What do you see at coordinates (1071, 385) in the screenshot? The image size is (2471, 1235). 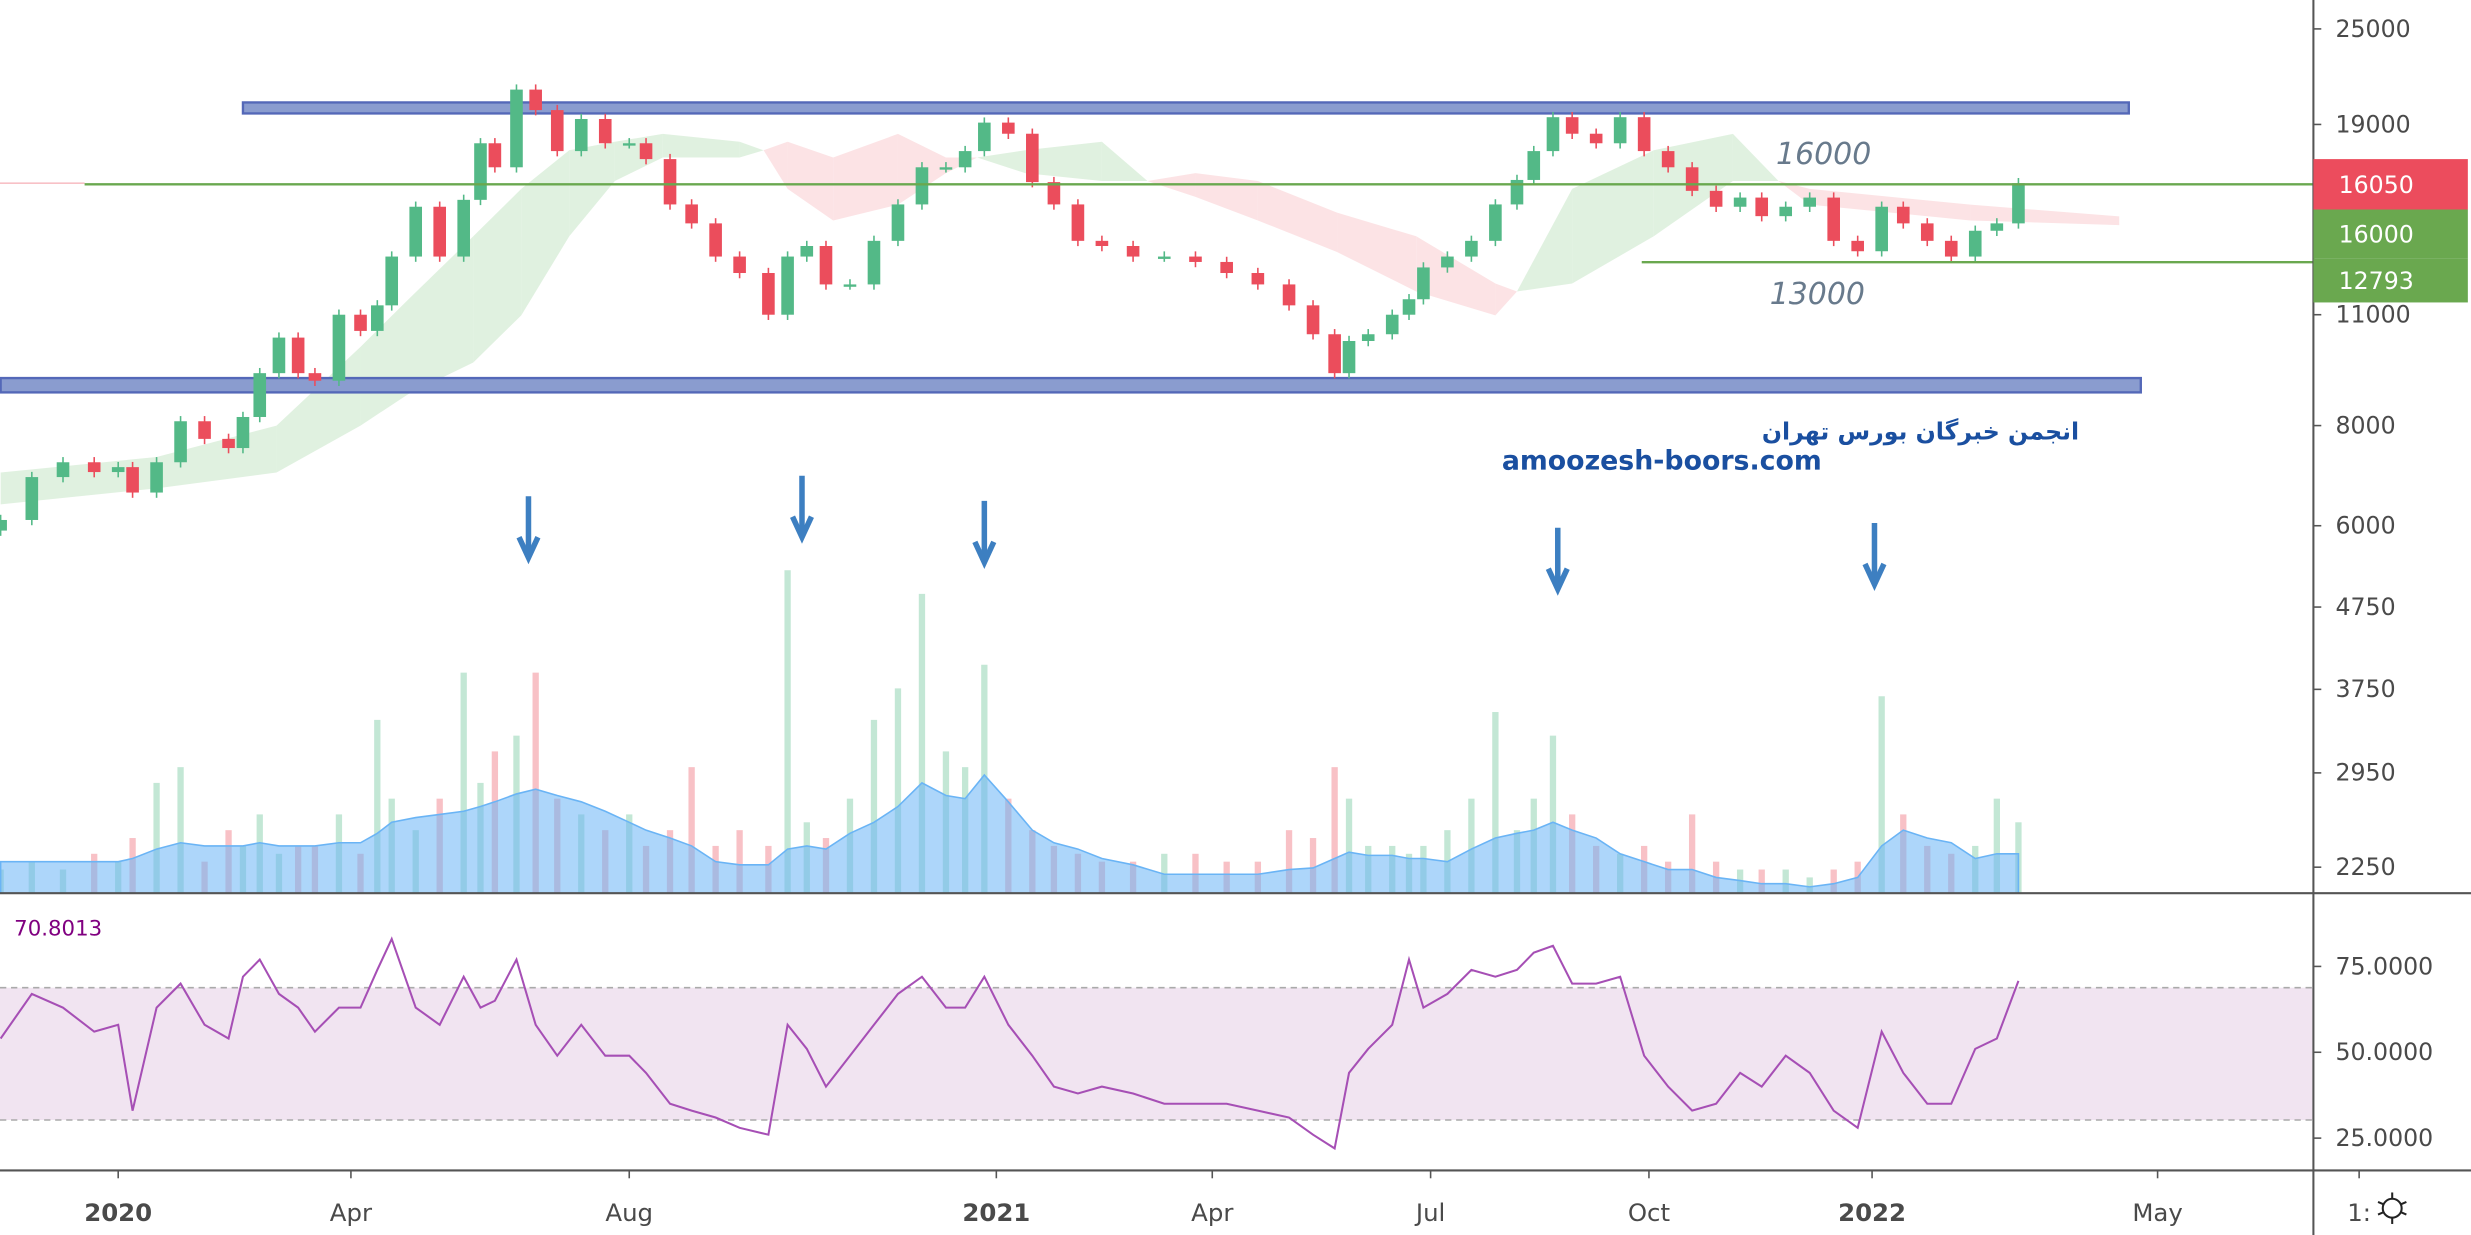 I see `support-zone` at bounding box center [1071, 385].